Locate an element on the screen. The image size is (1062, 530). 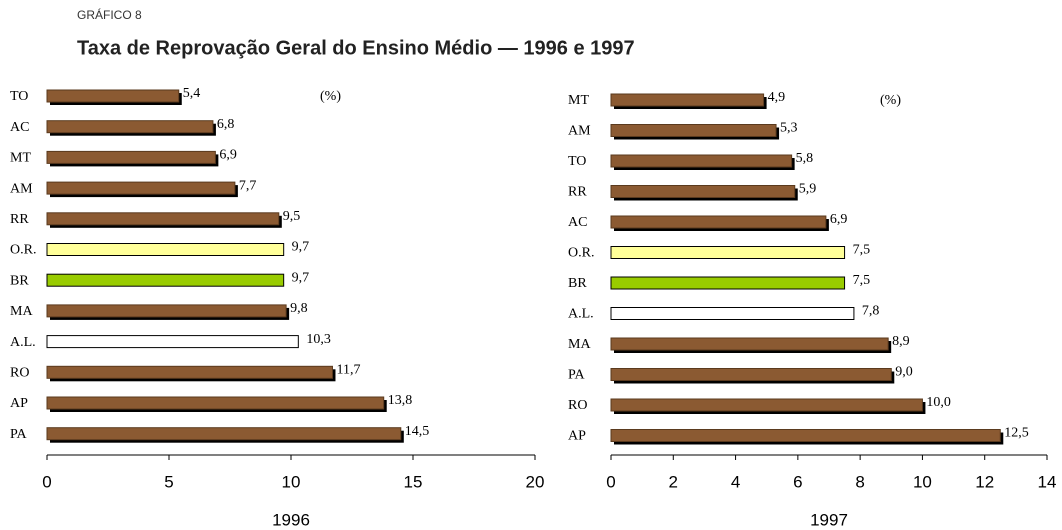
x-tick-label: 6 is located at coordinates (797, 481).